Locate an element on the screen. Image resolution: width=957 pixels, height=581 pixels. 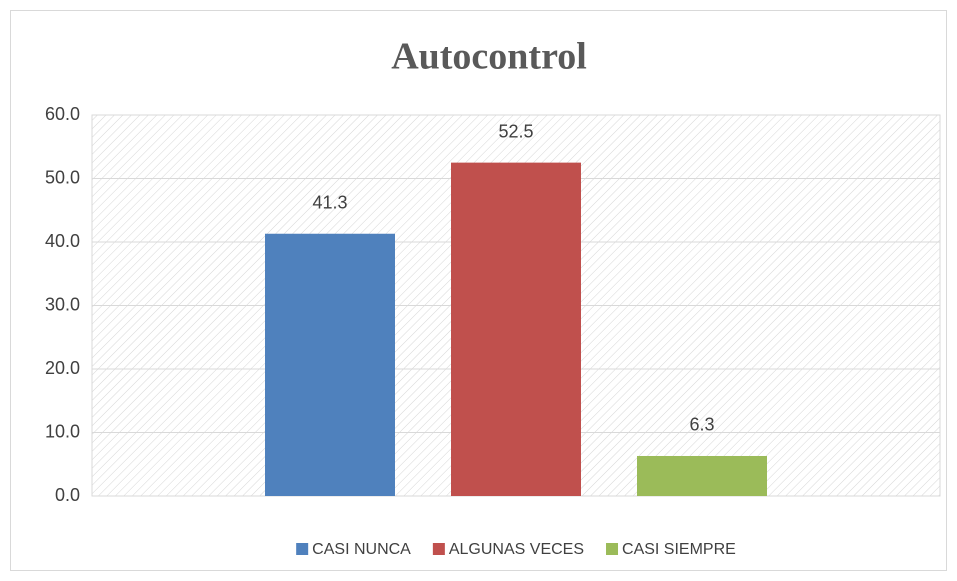
data-label: 6.3 is located at coordinates (701, 425).